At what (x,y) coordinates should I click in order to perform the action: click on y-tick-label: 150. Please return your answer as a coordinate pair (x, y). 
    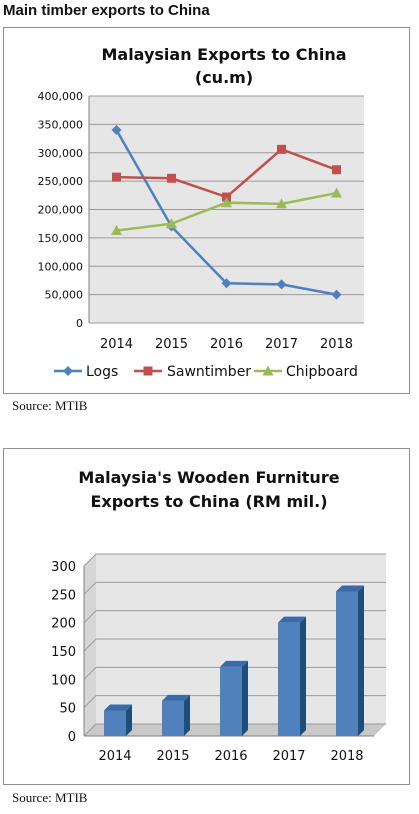
    Looking at the image, I should click on (63, 652).